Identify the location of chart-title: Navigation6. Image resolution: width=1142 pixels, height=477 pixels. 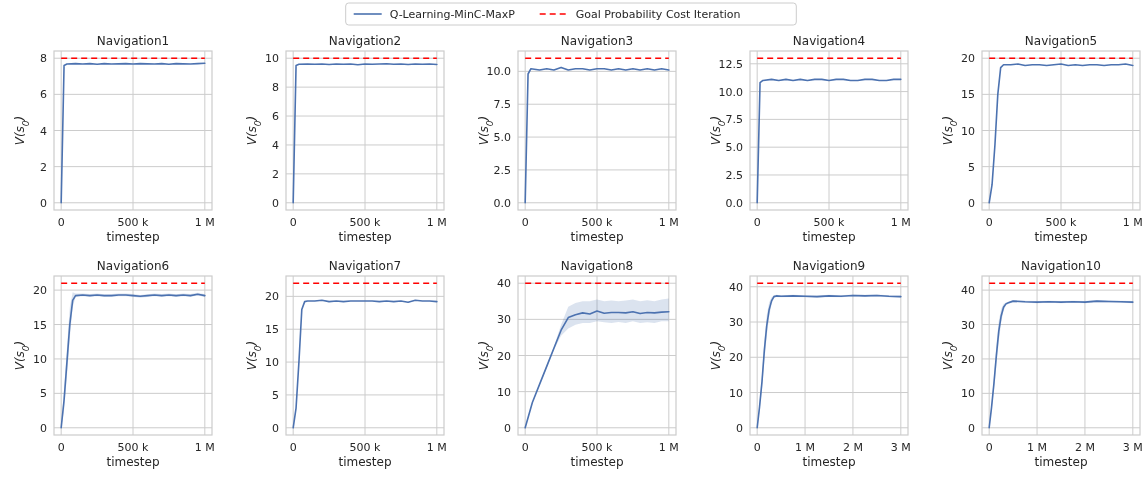
(133, 266).